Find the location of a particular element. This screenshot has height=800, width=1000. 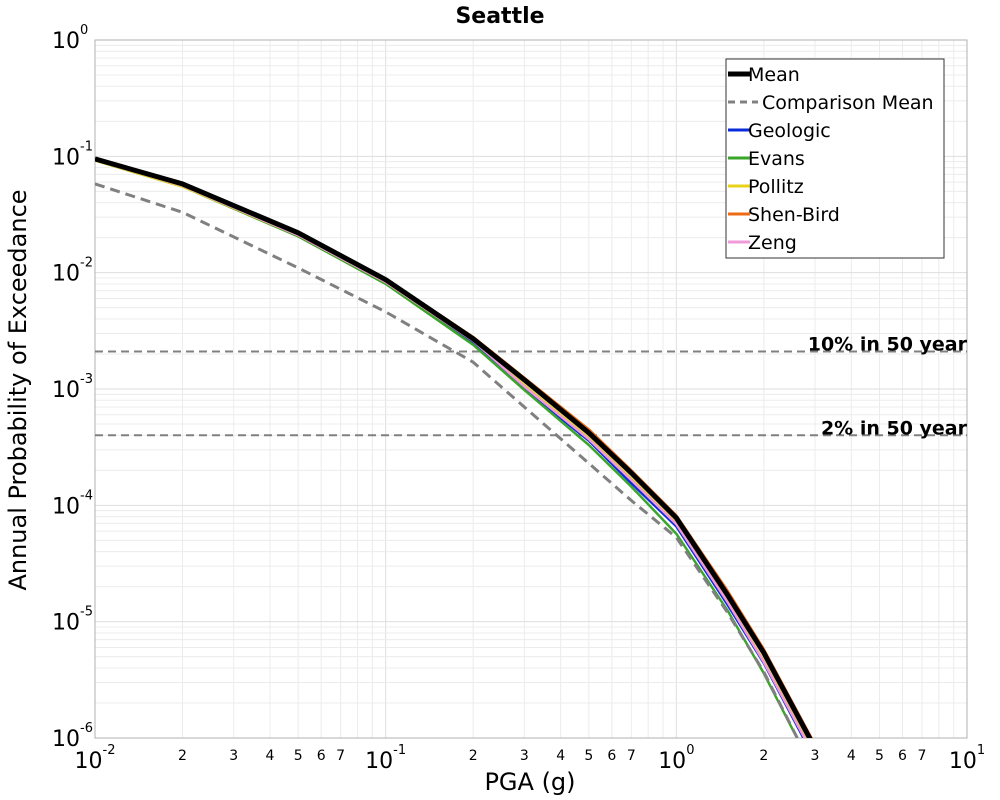

y-major-tick-label: 10⁰ is located at coordinates (70, 38).